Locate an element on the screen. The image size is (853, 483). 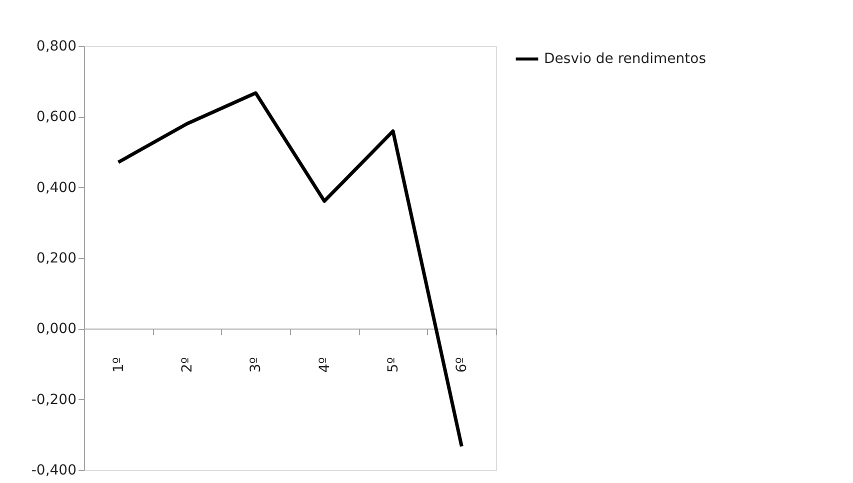
y-tick-label: 0,000 is located at coordinates (56, 329).